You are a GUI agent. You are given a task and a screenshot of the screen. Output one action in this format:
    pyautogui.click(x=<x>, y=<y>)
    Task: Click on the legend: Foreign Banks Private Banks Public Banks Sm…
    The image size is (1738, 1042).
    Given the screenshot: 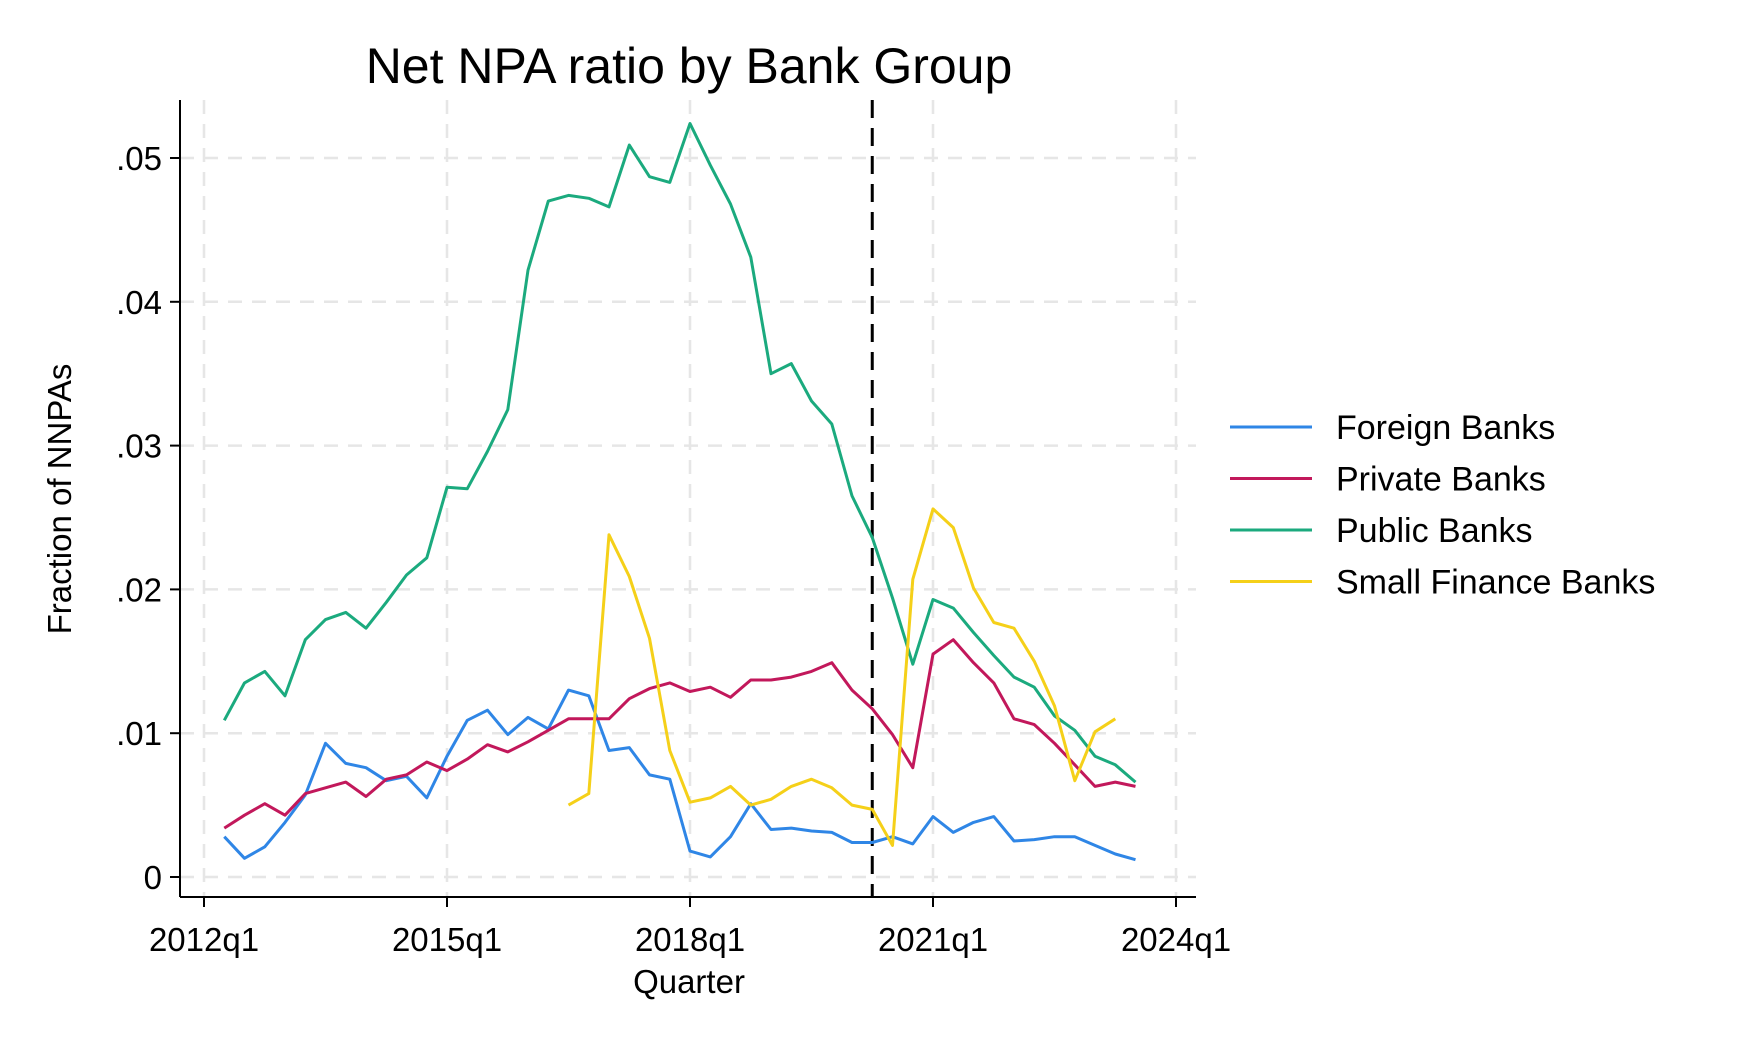 What is the action you would take?
    pyautogui.click(x=1442, y=505)
    